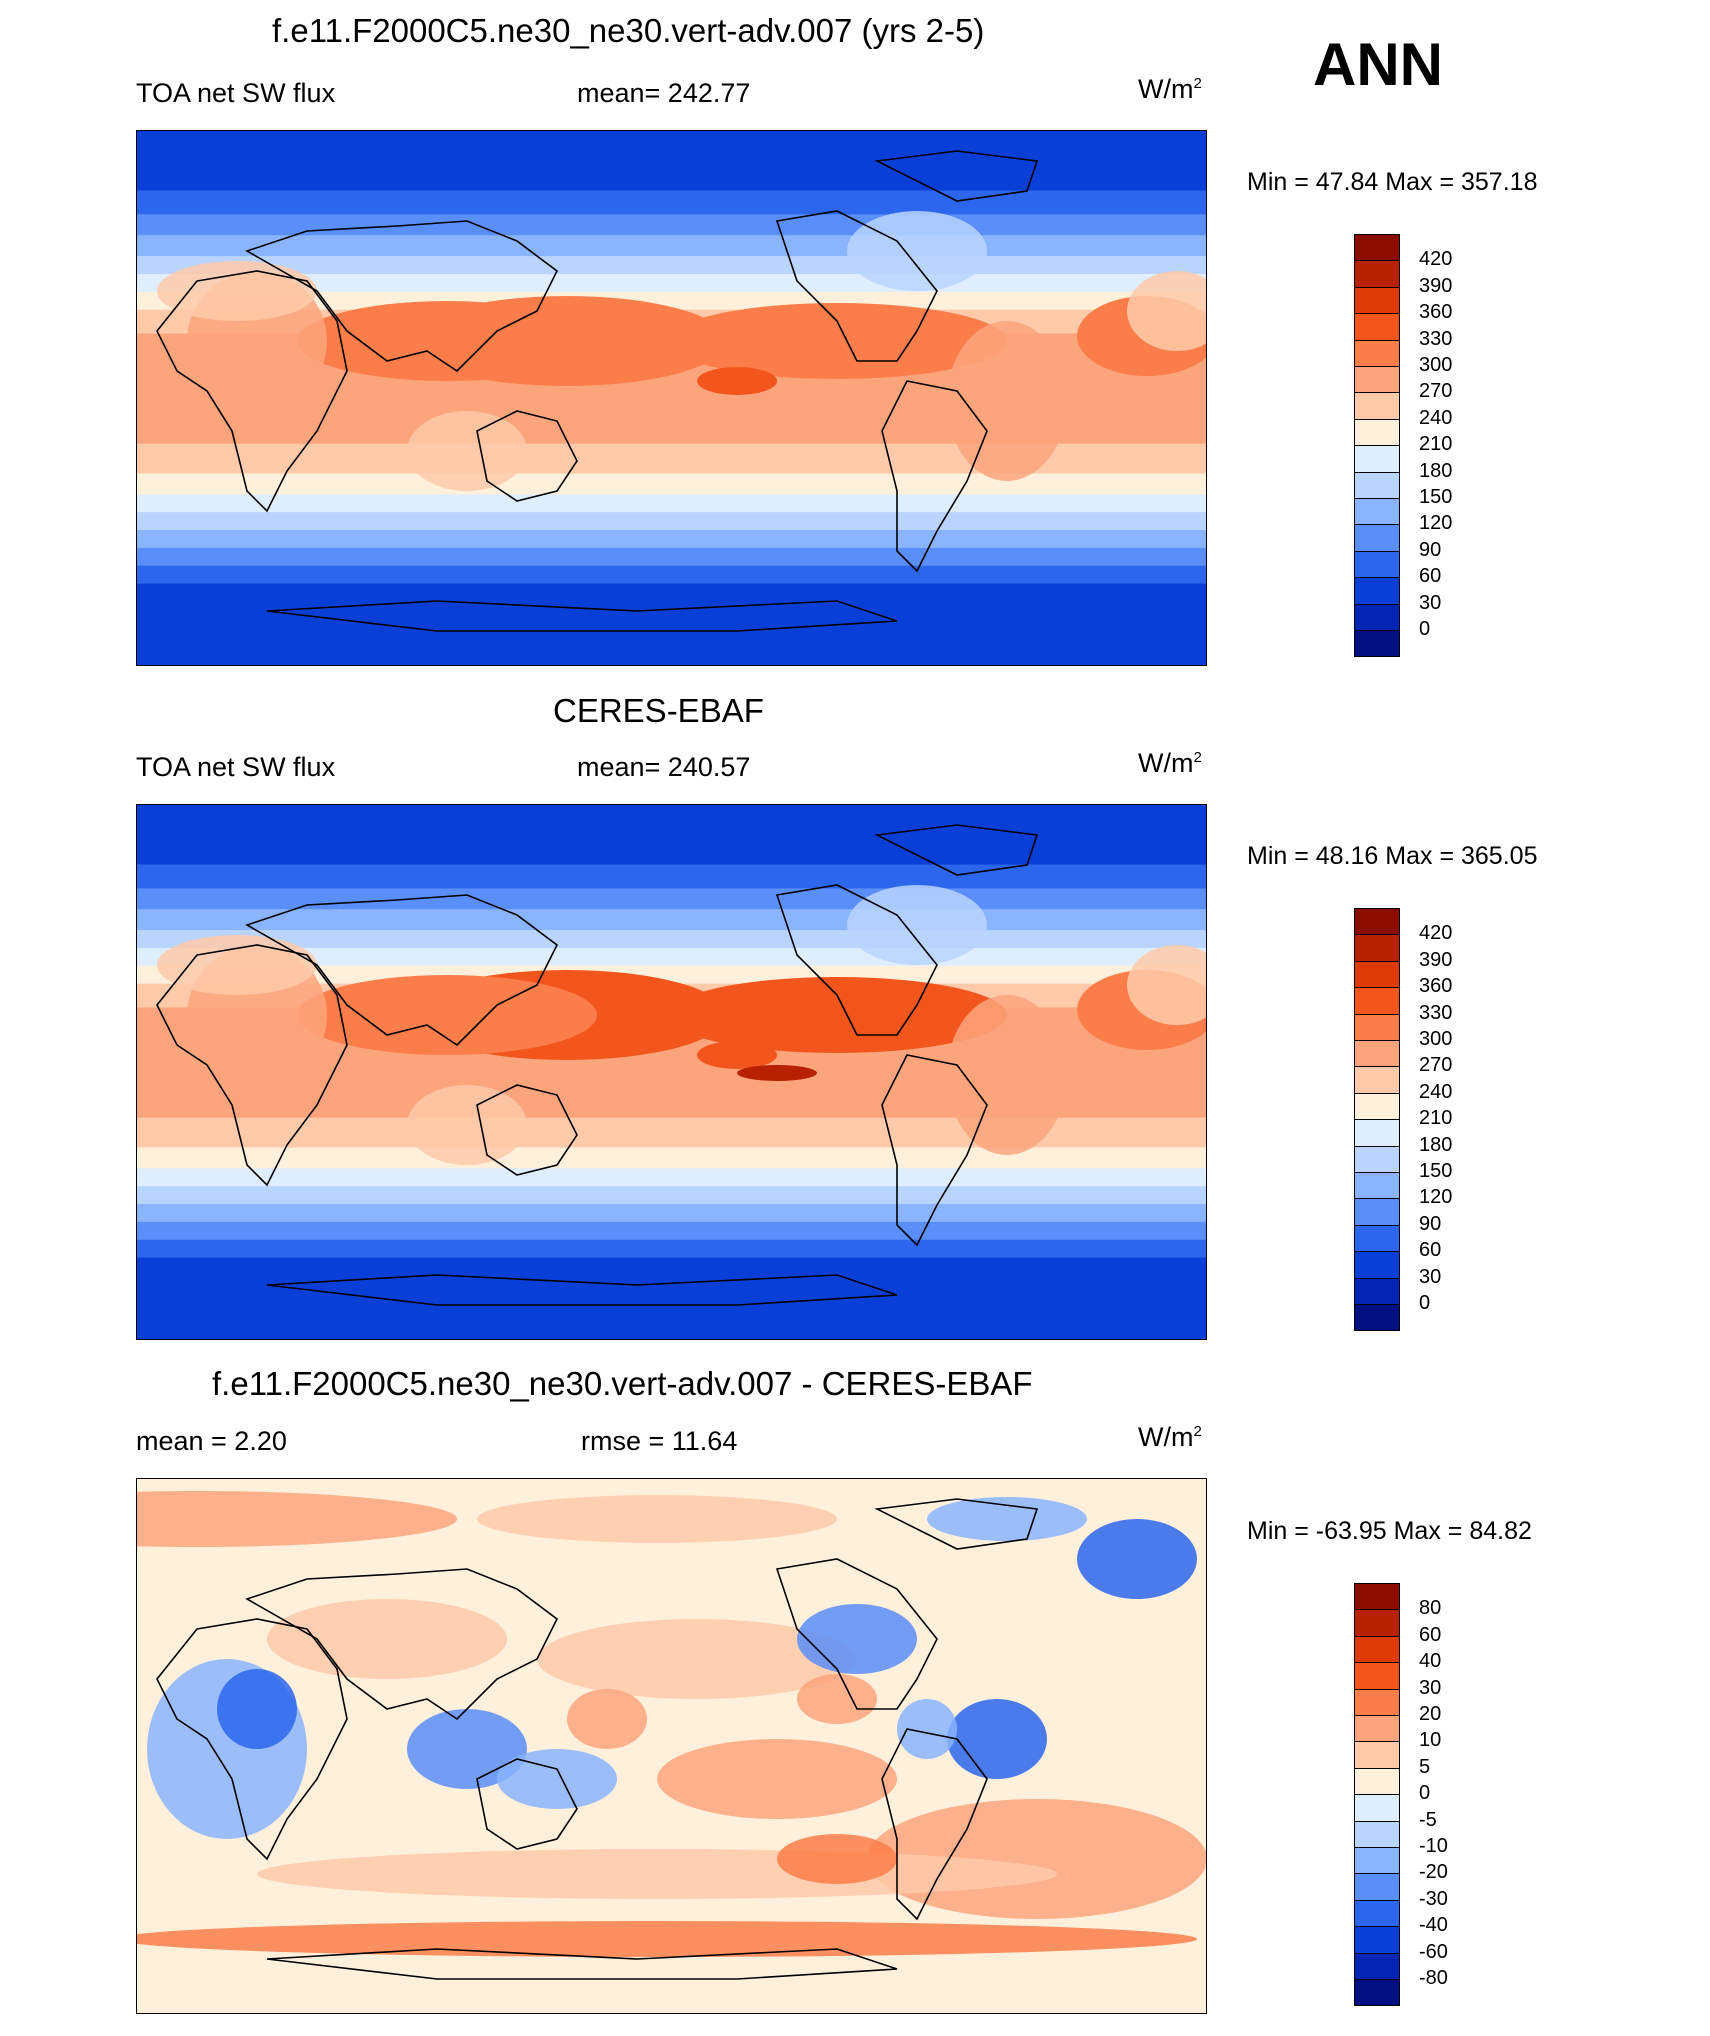 The image size is (1710, 2036). I want to click on colorbar-tick-label: 20, so click(1430, 1714).